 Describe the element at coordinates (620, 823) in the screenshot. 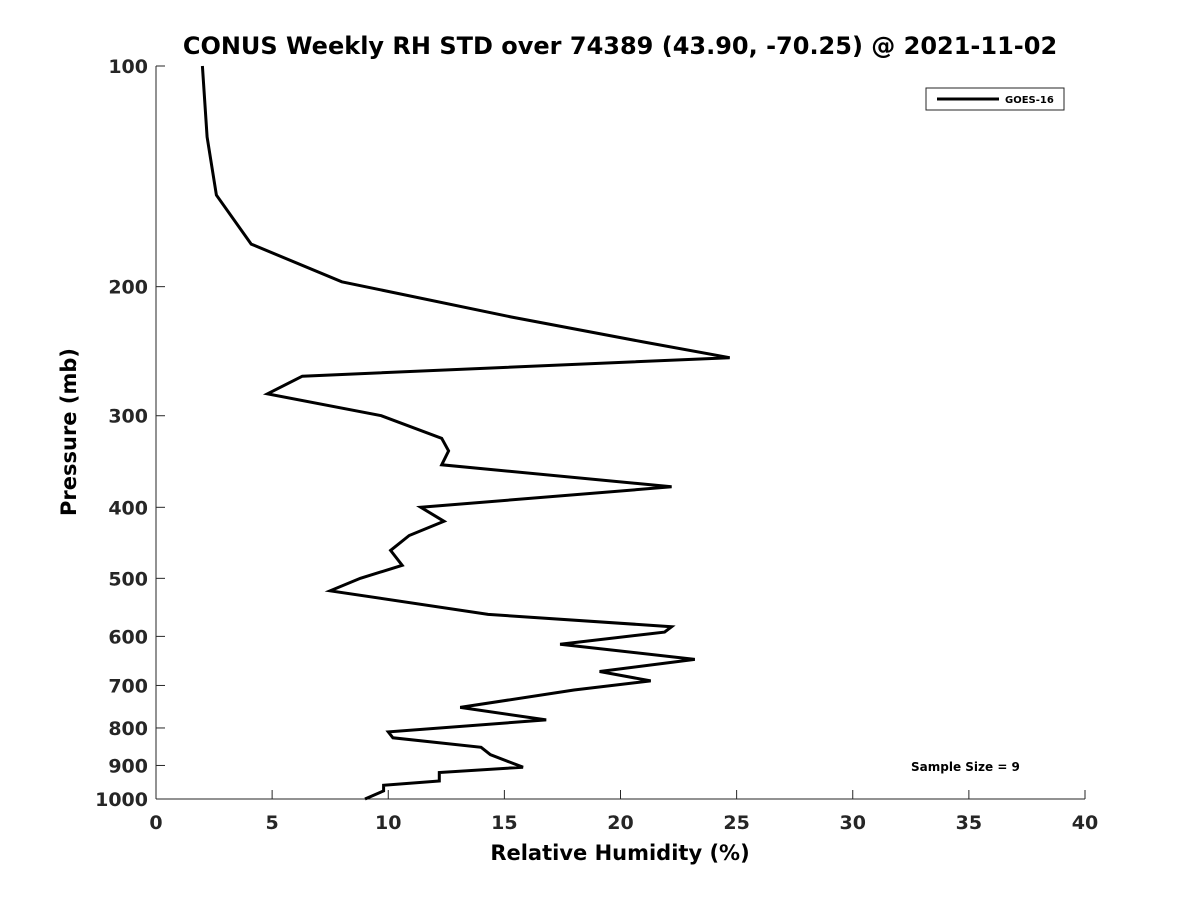

I see `x-tick-label: 20` at that location.